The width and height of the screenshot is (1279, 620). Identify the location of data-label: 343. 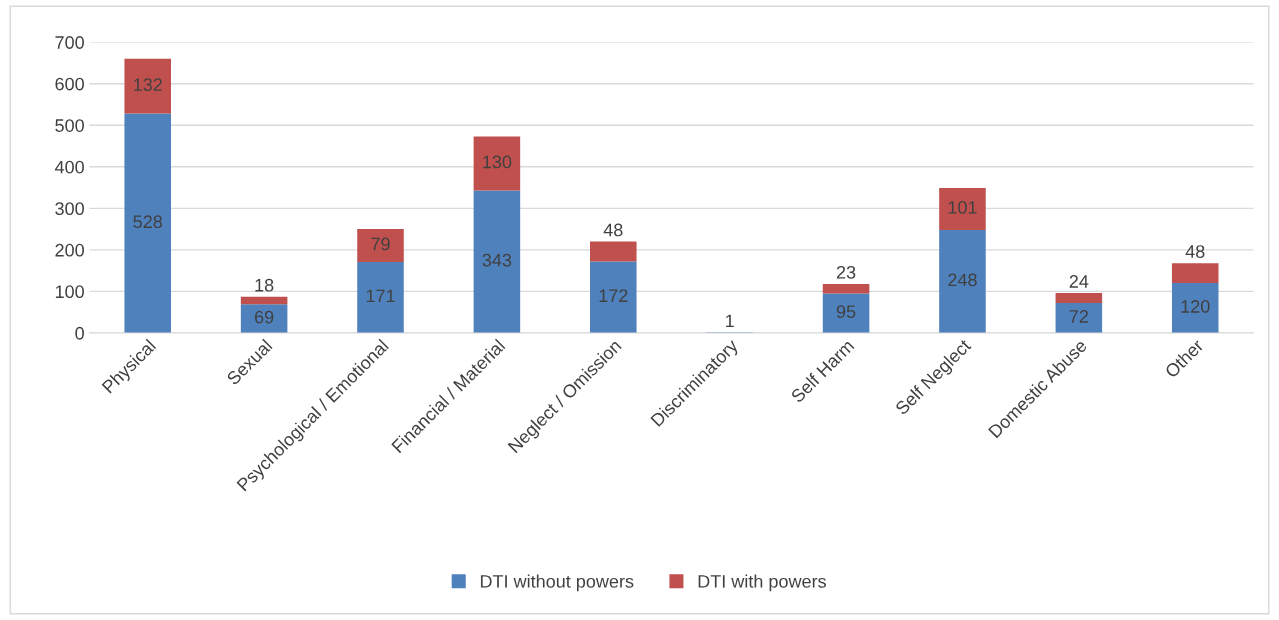
(497, 260).